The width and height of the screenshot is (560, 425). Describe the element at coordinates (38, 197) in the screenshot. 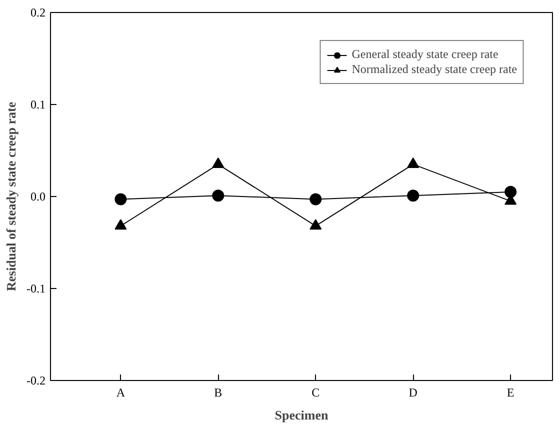

I see `y-tick-label: 0.0` at that location.